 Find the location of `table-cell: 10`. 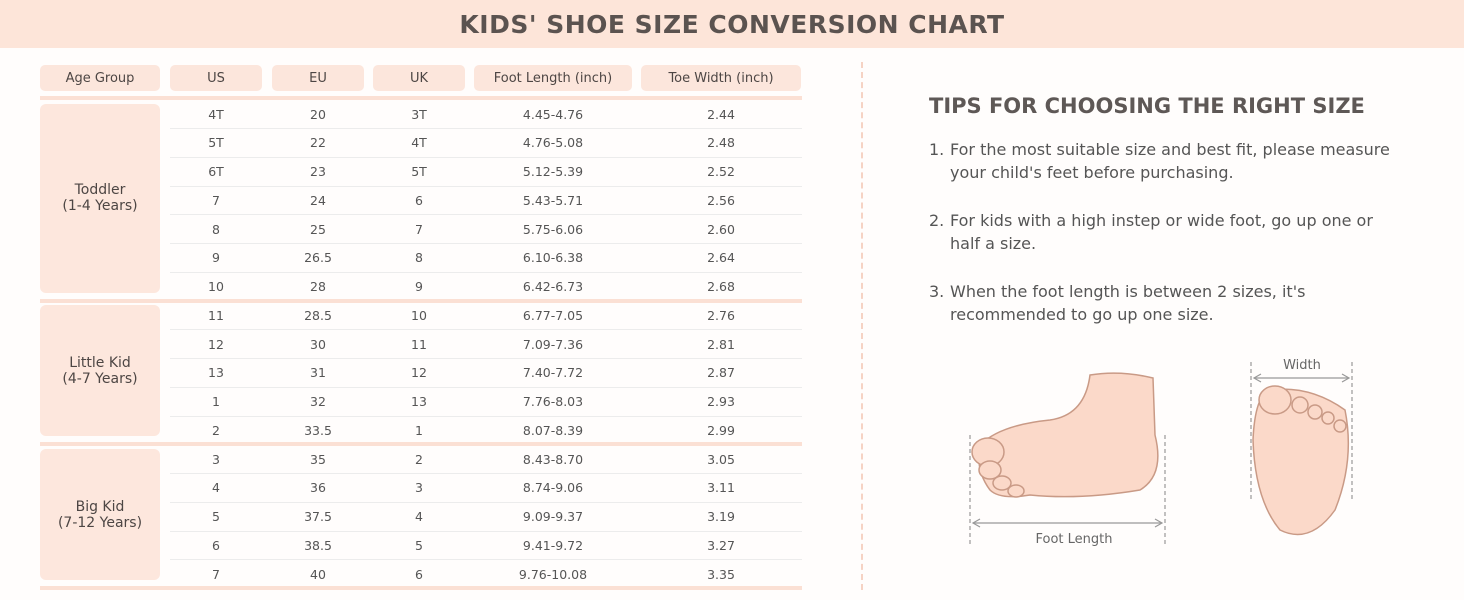

table-cell: 10 is located at coordinates (216, 286).